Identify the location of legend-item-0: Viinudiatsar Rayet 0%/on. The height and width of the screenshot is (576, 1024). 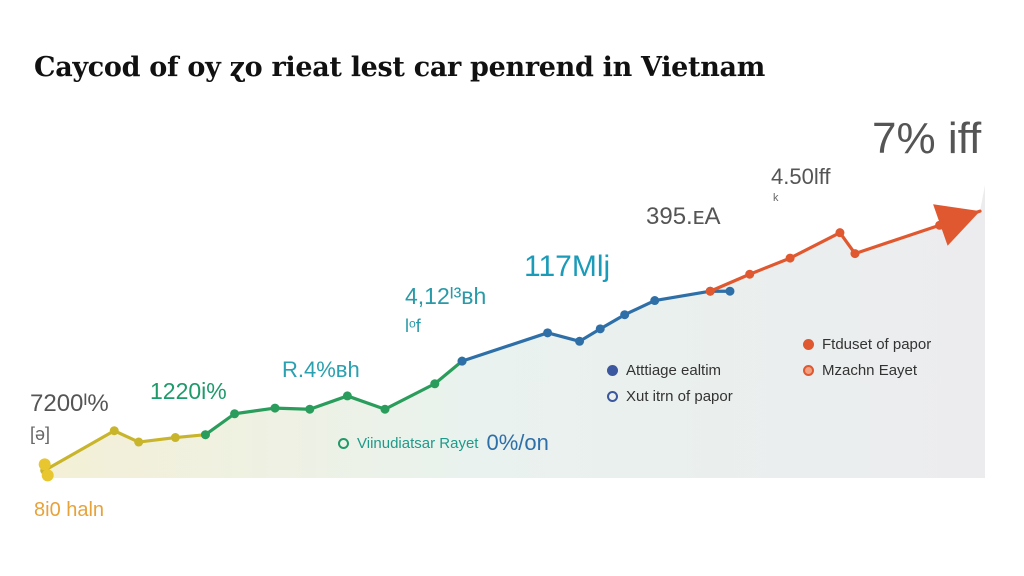
(443, 443).